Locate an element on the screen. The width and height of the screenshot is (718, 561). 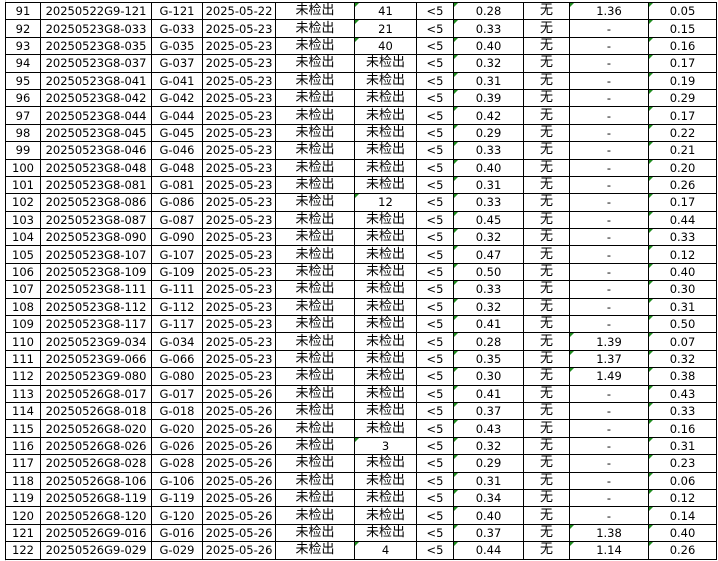
cell-sample-id: 20250526G8-119 is located at coordinates (96, 498).